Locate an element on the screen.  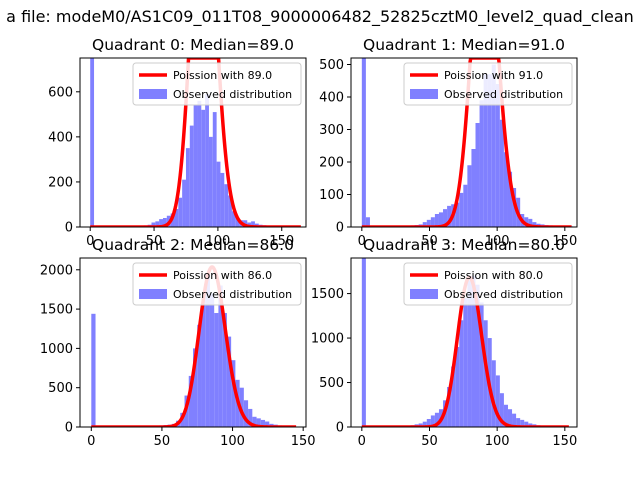
y-tick-label: 400 is located at coordinates (60, 137).